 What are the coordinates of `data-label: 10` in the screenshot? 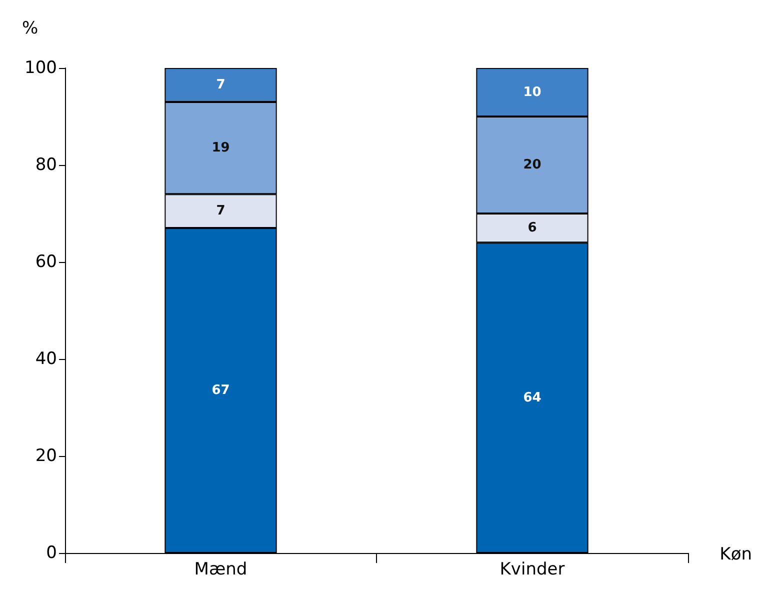 It's located at (532, 92).